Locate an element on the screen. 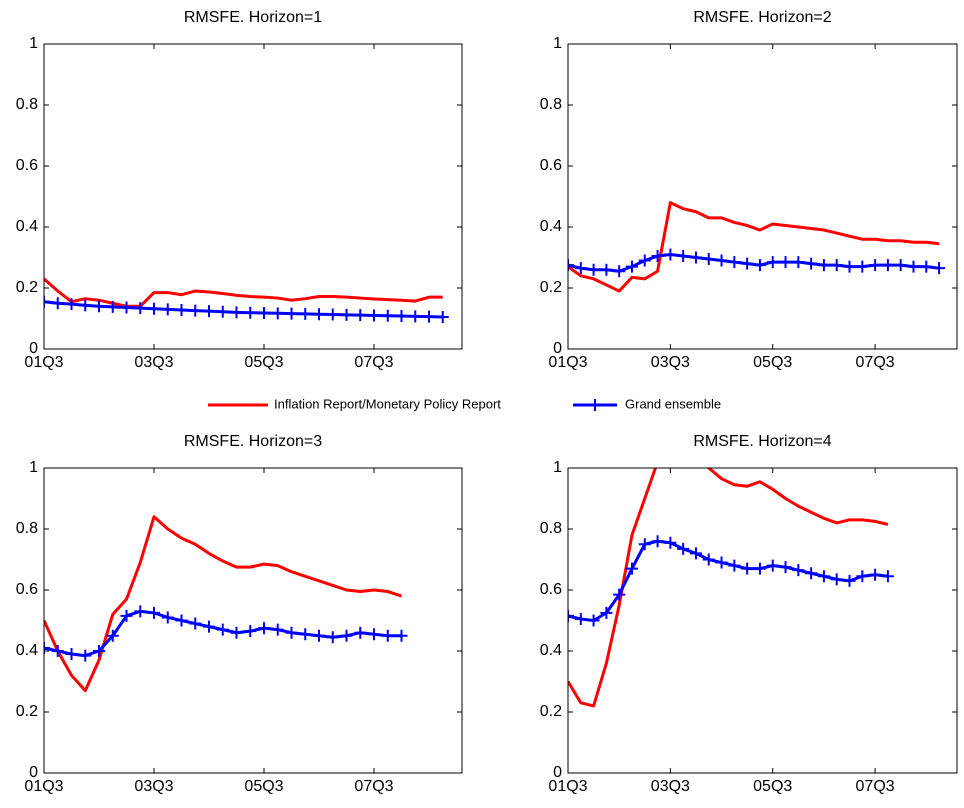 This screenshot has height=808, width=964. x-tick-label: 07Q3 is located at coordinates (373, 786).